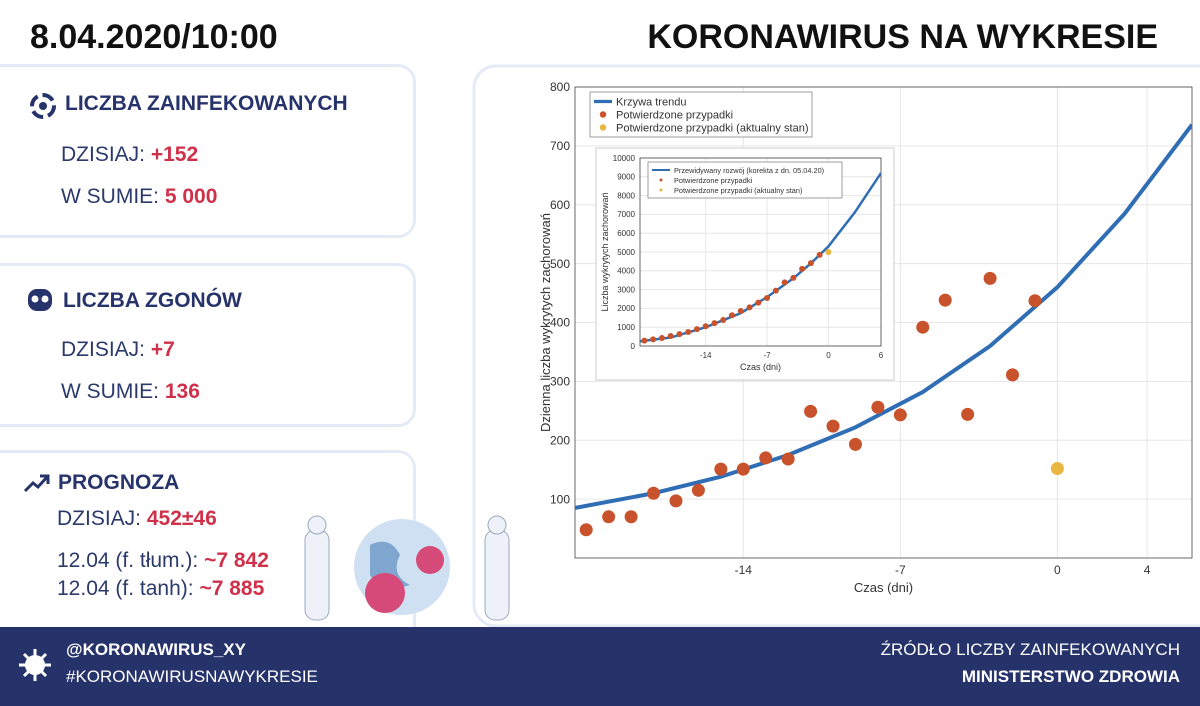 Image resolution: width=1200 pixels, height=706 pixels. I want to click on hashtag: #KORONAWIRUSNAWYKRESIE, so click(192, 676).